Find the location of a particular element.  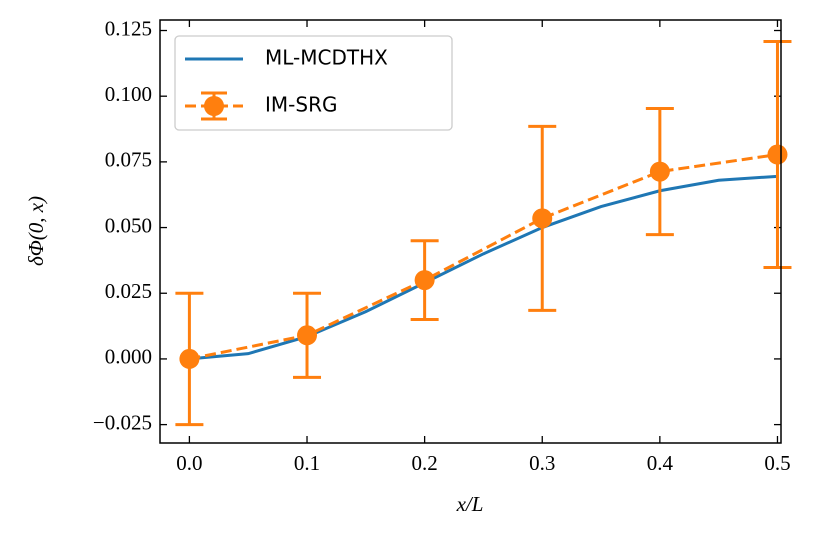

y-axis-label: δΦ(0, x) is located at coordinates (36, 231).